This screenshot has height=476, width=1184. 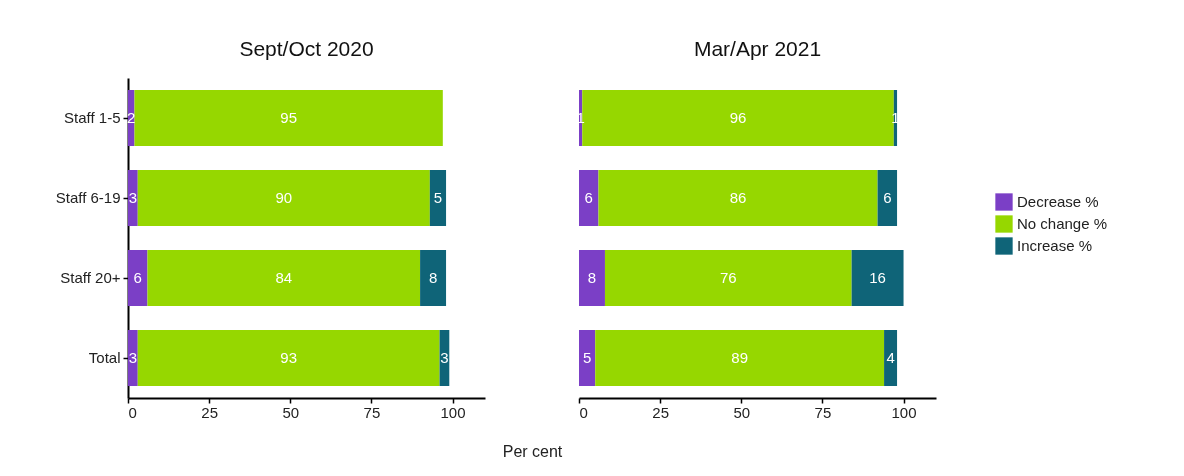 I want to click on legend-label: No change %, so click(x=1062, y=223).